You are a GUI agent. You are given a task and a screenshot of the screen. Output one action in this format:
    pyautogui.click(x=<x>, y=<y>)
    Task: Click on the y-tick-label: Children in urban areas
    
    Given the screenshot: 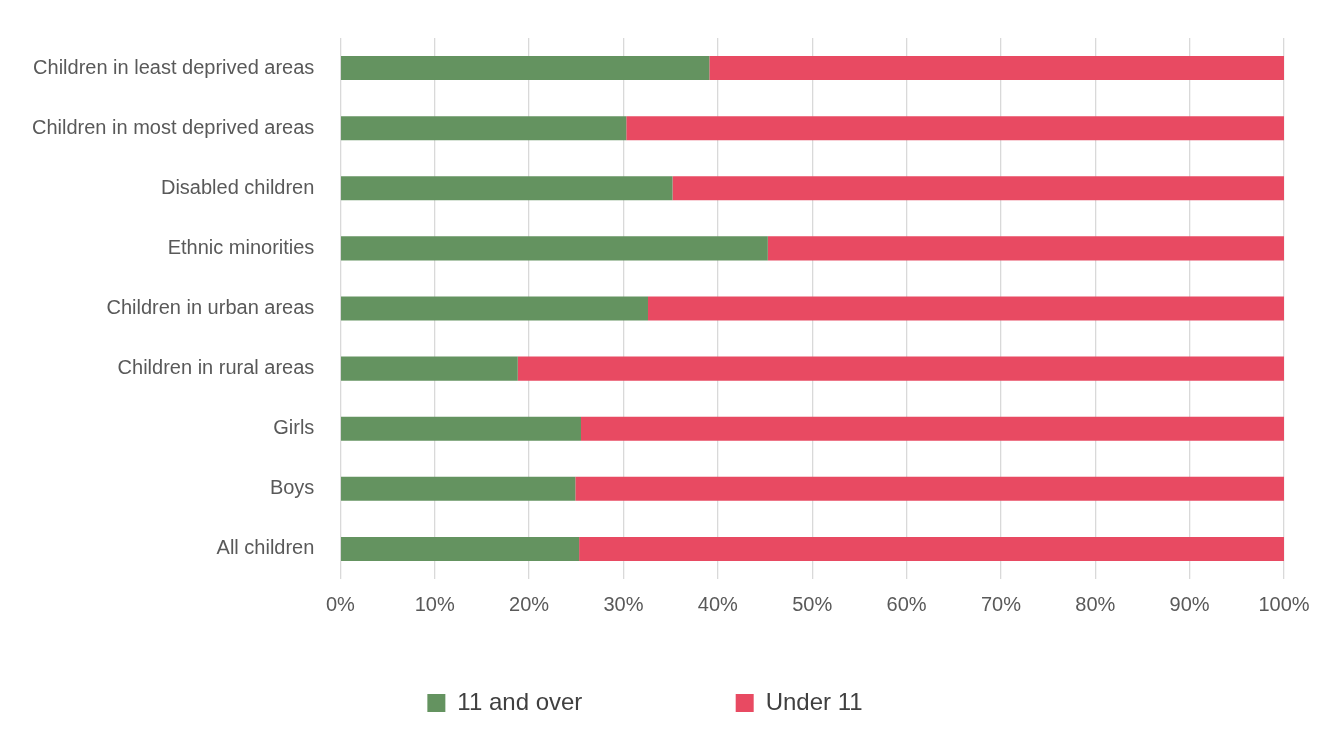 What is the action you would take?
    pyautogui.click(x=210, y=307)
    